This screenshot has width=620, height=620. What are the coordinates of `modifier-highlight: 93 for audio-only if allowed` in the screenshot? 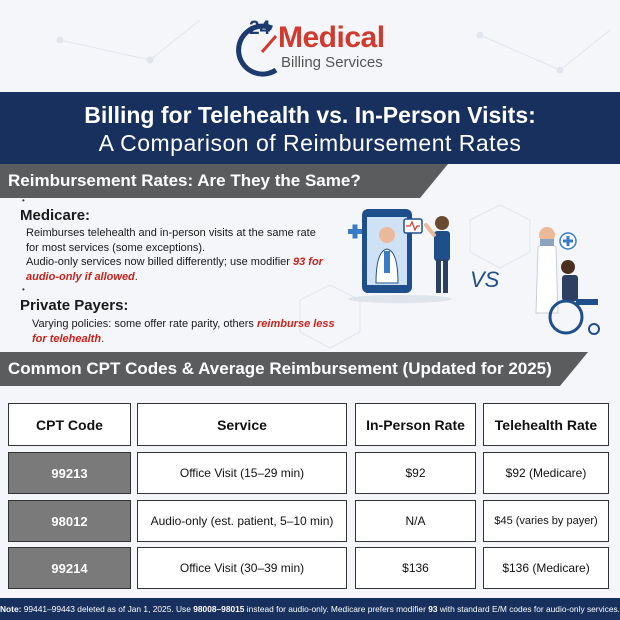 It's located at (174, 269).